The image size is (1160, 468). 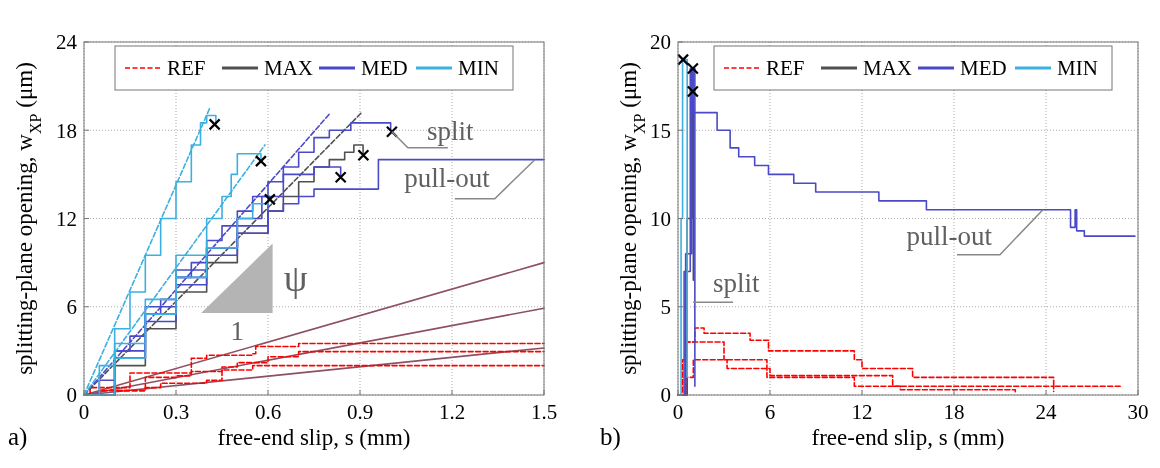 What do you see at coordinates (1046, 412) in the screenshot?
I see `x-tick-label: 24` at bounding box center [1046, 412].